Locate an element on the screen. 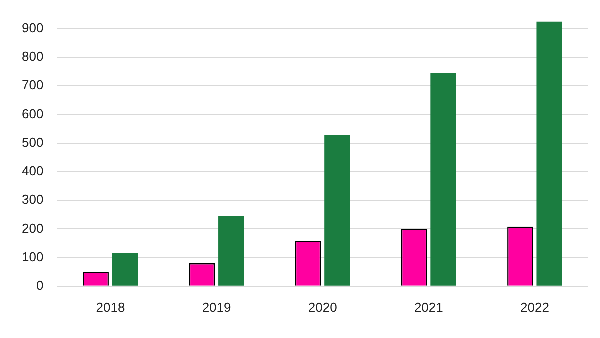 Image resolution: width=600 pixels, height=338 pixels. y-tick-label: 500 is located at coordinates (33, 142).